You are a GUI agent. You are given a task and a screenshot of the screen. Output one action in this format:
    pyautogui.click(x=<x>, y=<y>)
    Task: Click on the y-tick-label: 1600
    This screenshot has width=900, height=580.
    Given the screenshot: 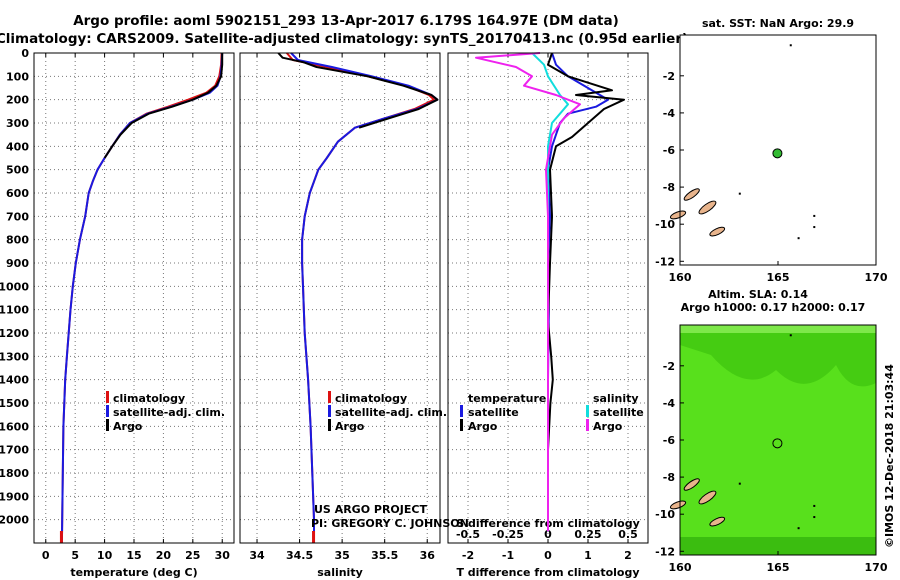 What is the action you would take?
    pyautogui.click(x=14, y=426)
    